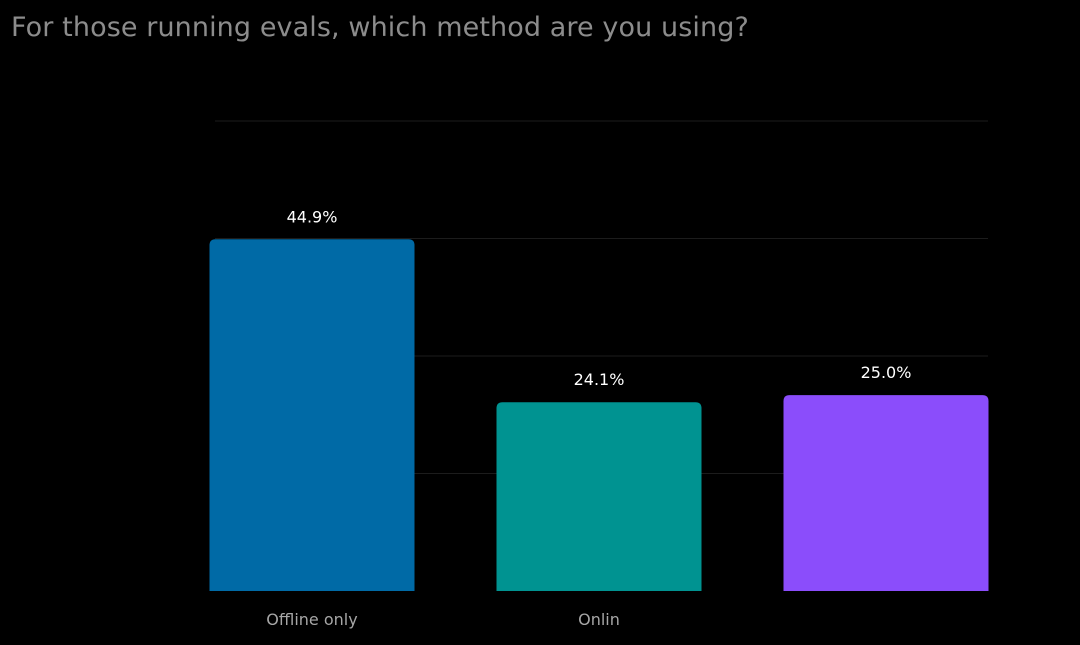 Image resolution: width=1080 pixels, height=645 pixels. What do you see at coordinates (443, 619) in the screenshot?
I see `category-labels: Offline only Onlin` at bounding box center [443, 619].